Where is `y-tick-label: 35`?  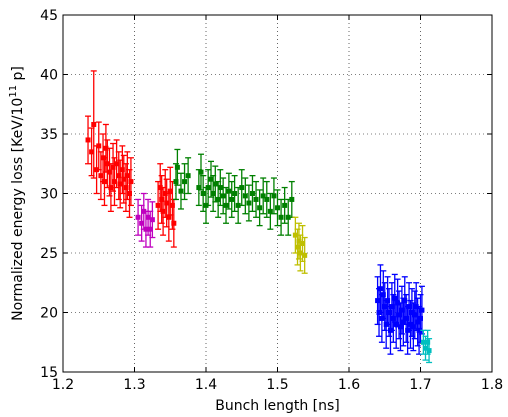
y-tick-label: 35 is located at coordinates (49, 135).